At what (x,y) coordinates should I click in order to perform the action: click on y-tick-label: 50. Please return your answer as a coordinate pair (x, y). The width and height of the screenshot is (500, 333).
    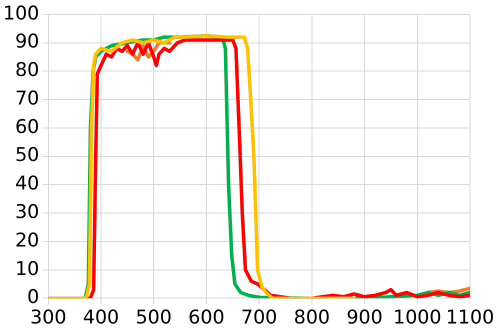
    Looking at the image, I should click on (27, 155).